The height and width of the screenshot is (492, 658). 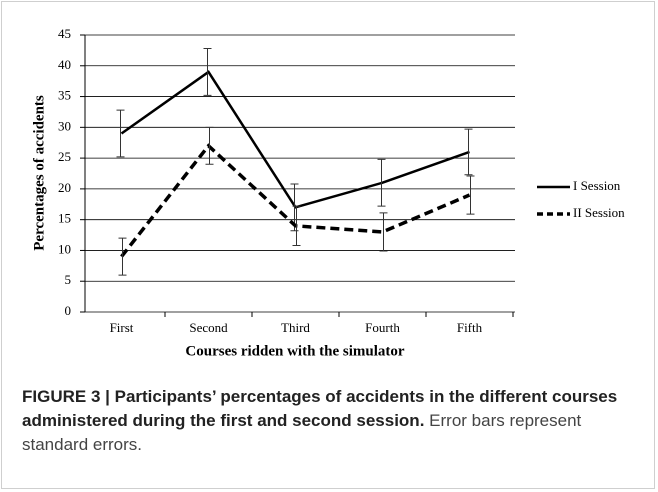 I want to click on x-tick-label: First, so click(x=122, y=327).